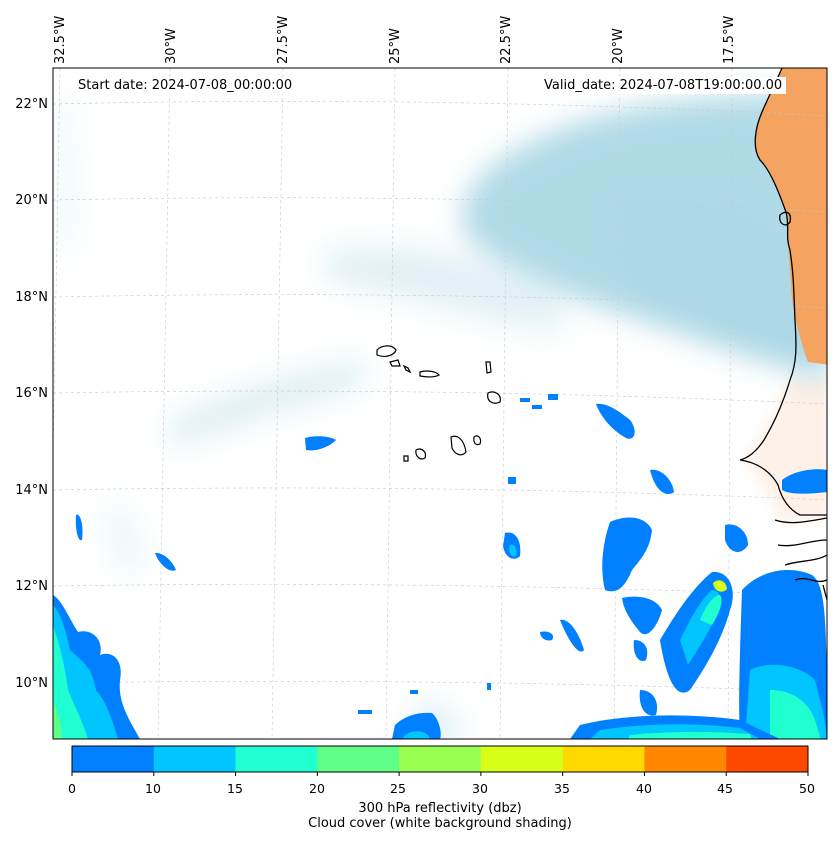 This screenshot has width=837, height=843. Describe the element at coordinates (663, 85) in the screenshot. I see `valid-date-label: Valid_date: 2024-07-08T19:00:00.00` at that location.